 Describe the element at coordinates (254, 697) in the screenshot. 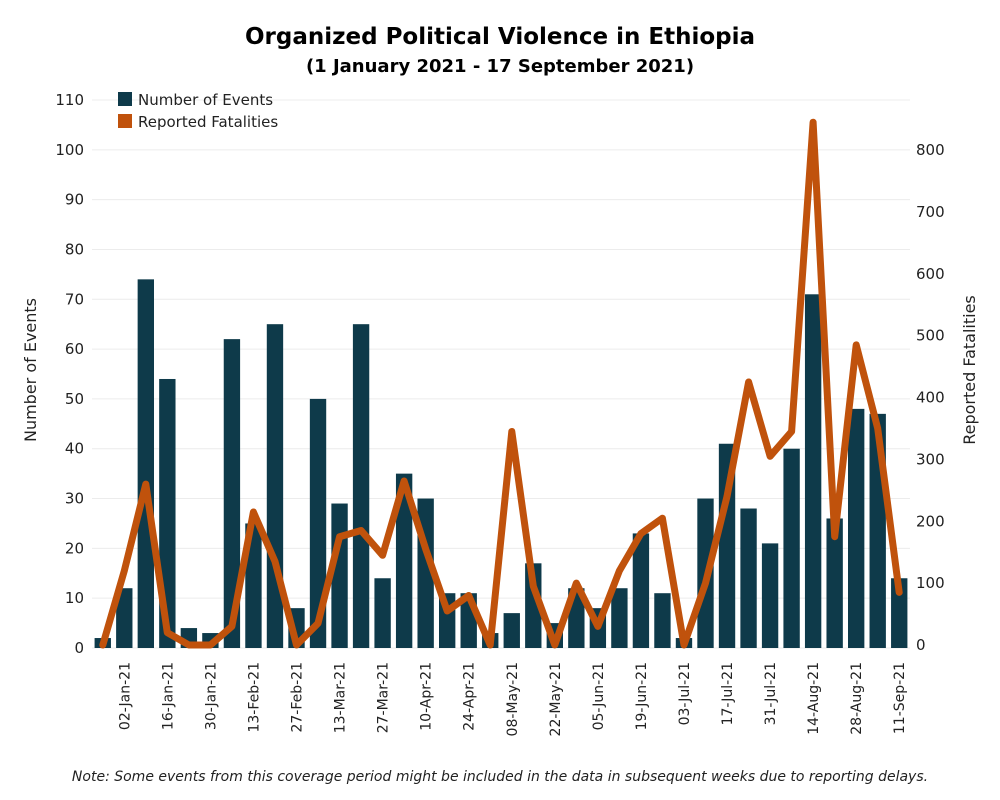

I see `x-tick-label: 13-Feb-21` at that location.